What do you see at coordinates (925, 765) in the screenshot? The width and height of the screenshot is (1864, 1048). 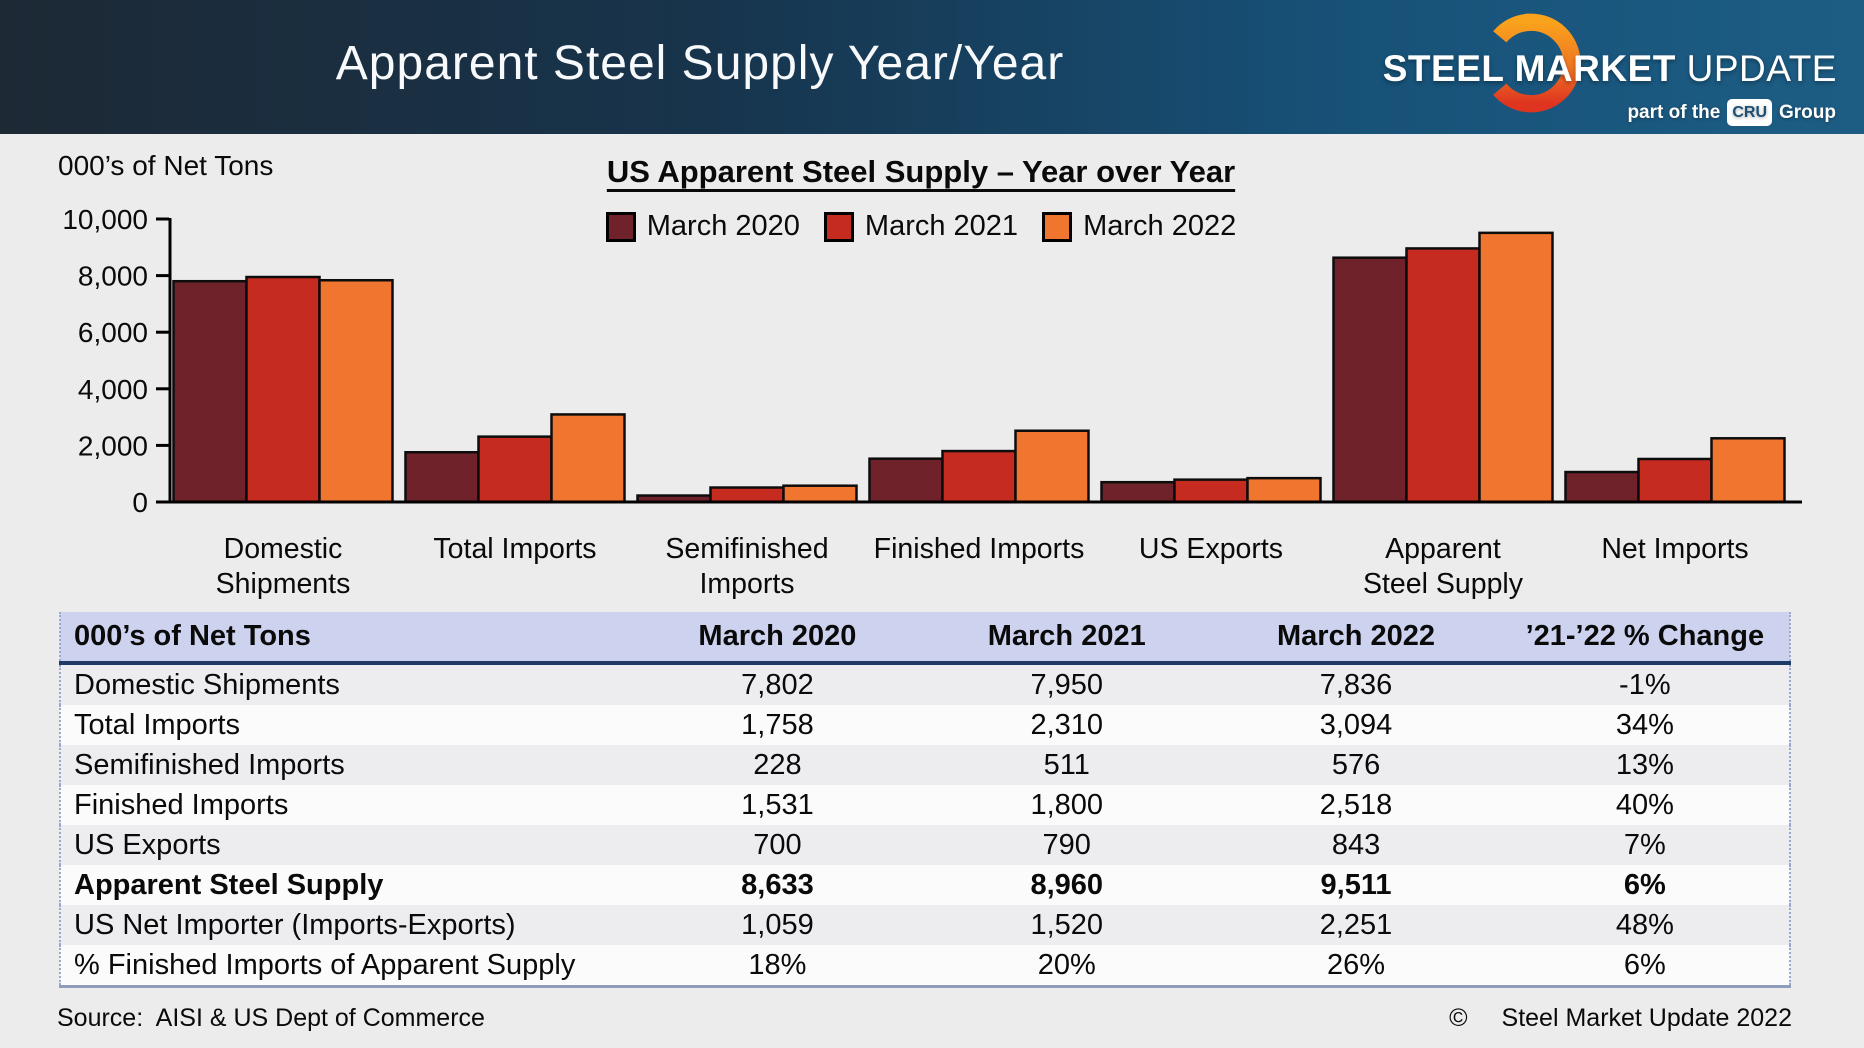 I see `table-row-2: Semifinished Imports 228 511 576 13%` at bounding box center [925, 765].